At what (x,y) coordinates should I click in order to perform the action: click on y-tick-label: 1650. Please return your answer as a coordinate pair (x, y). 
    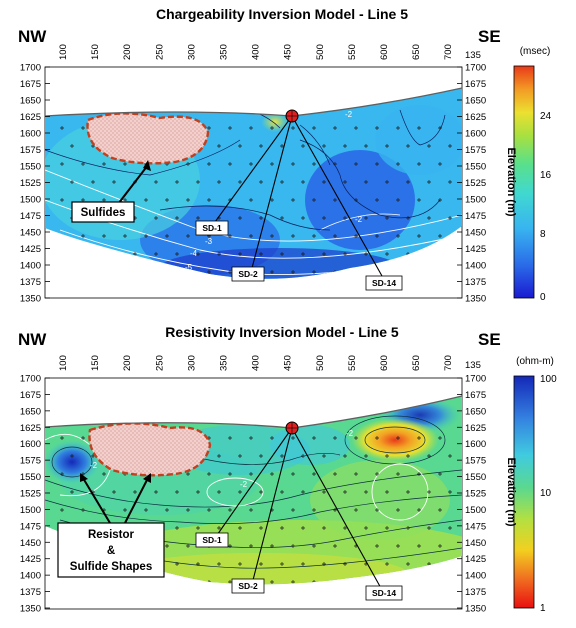
    Looking at the image, I should click on (475, 101).